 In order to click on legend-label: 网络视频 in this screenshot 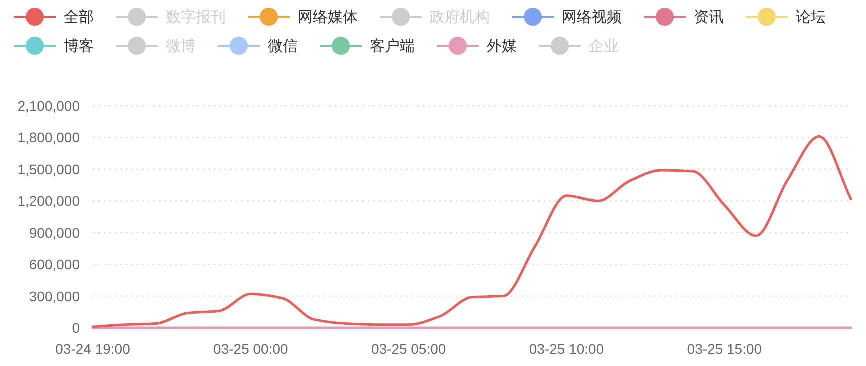, I will do `click(592, 17)`.